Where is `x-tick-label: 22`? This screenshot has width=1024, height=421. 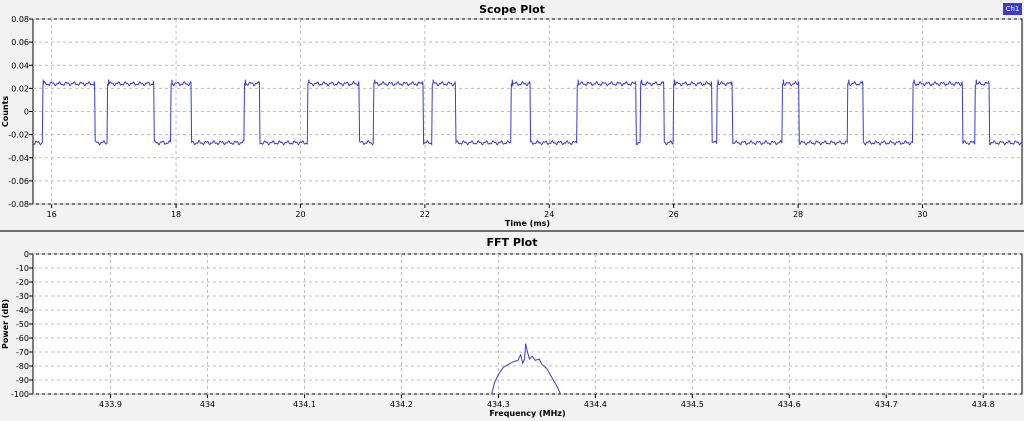 x-tick-label: 22 is located at coordinates (425, 214).